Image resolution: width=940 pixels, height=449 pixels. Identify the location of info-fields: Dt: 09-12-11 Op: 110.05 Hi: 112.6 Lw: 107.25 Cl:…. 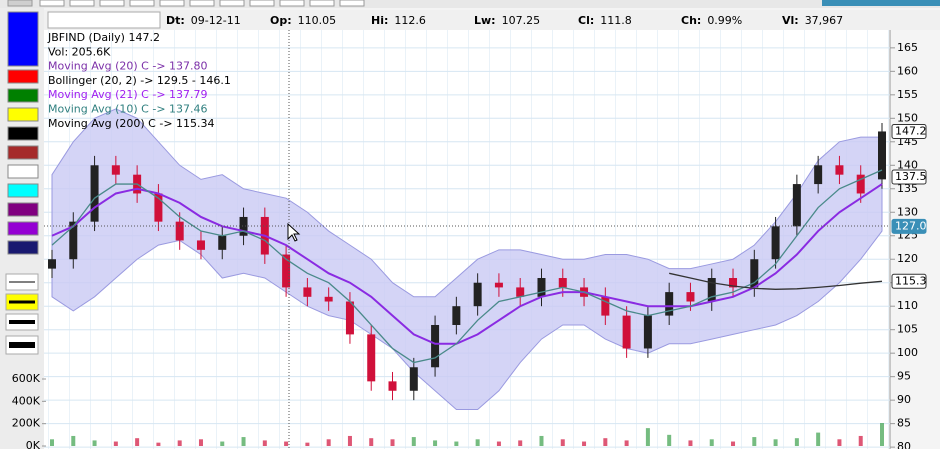
(504, 20).